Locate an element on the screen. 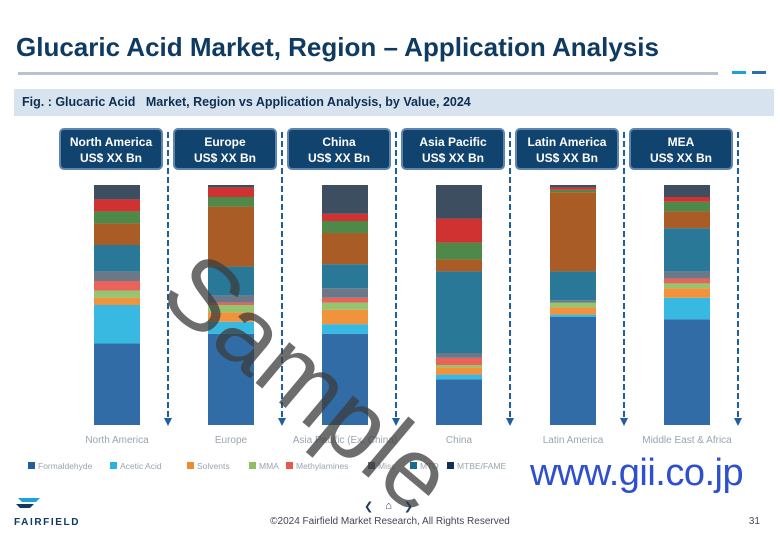 The image size is (780, 540). home-icon: ⌂ is located at coordinates (388, 506).